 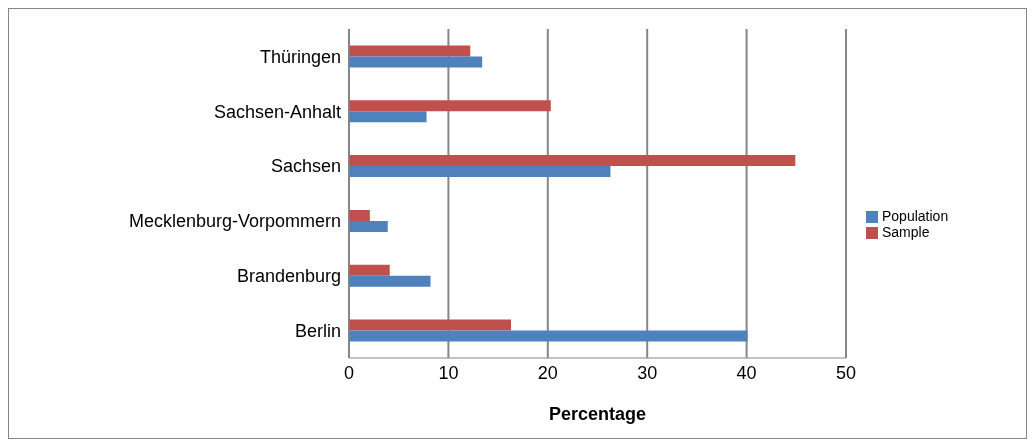 What do you see at coordinates (915, 215) in the screenshot?
I see `legend-label: Population` at bounding box center [915, 215].